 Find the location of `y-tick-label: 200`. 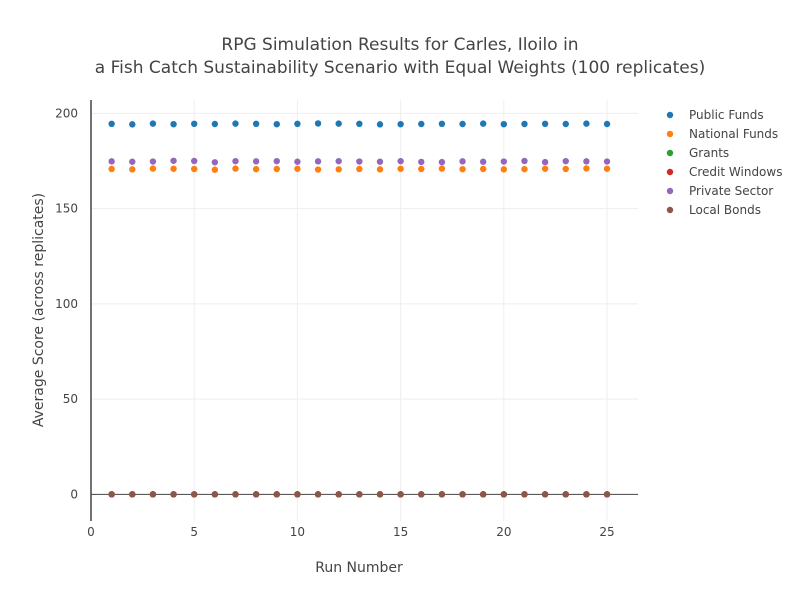

y-tick-label: 200 is located at coordinates (66, 113).